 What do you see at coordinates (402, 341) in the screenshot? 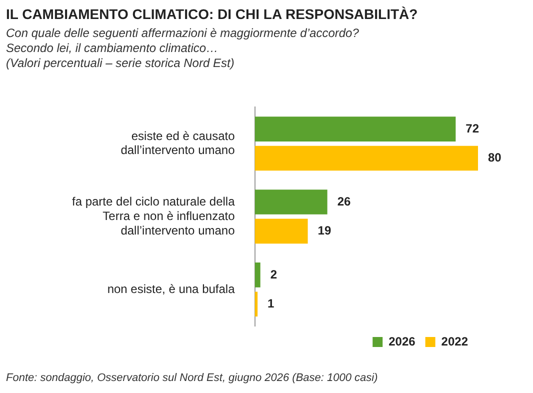
I see `legend-label: 2026` at bounding box center [402, 341].